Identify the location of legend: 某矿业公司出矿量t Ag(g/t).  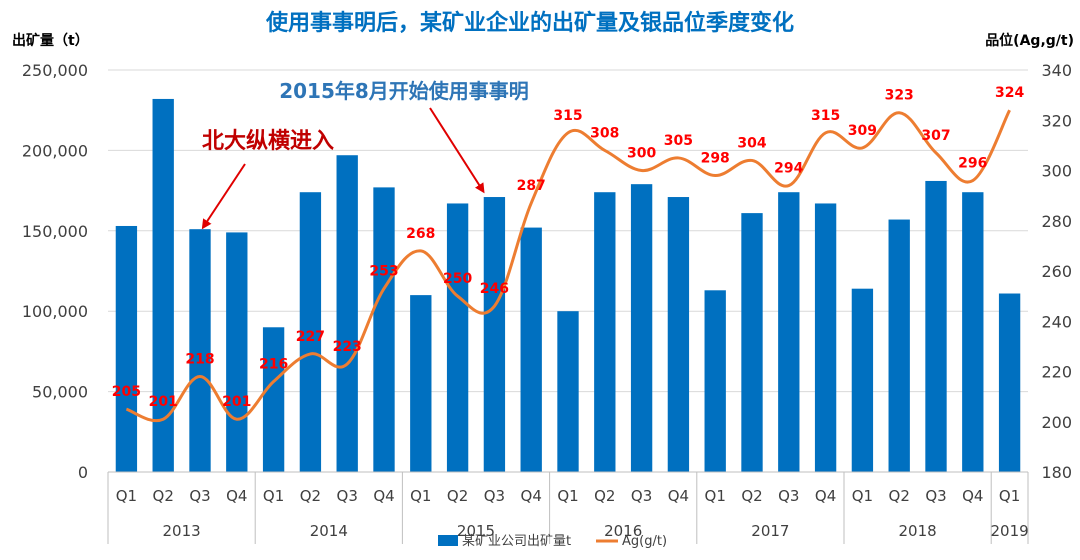
(552, 541).